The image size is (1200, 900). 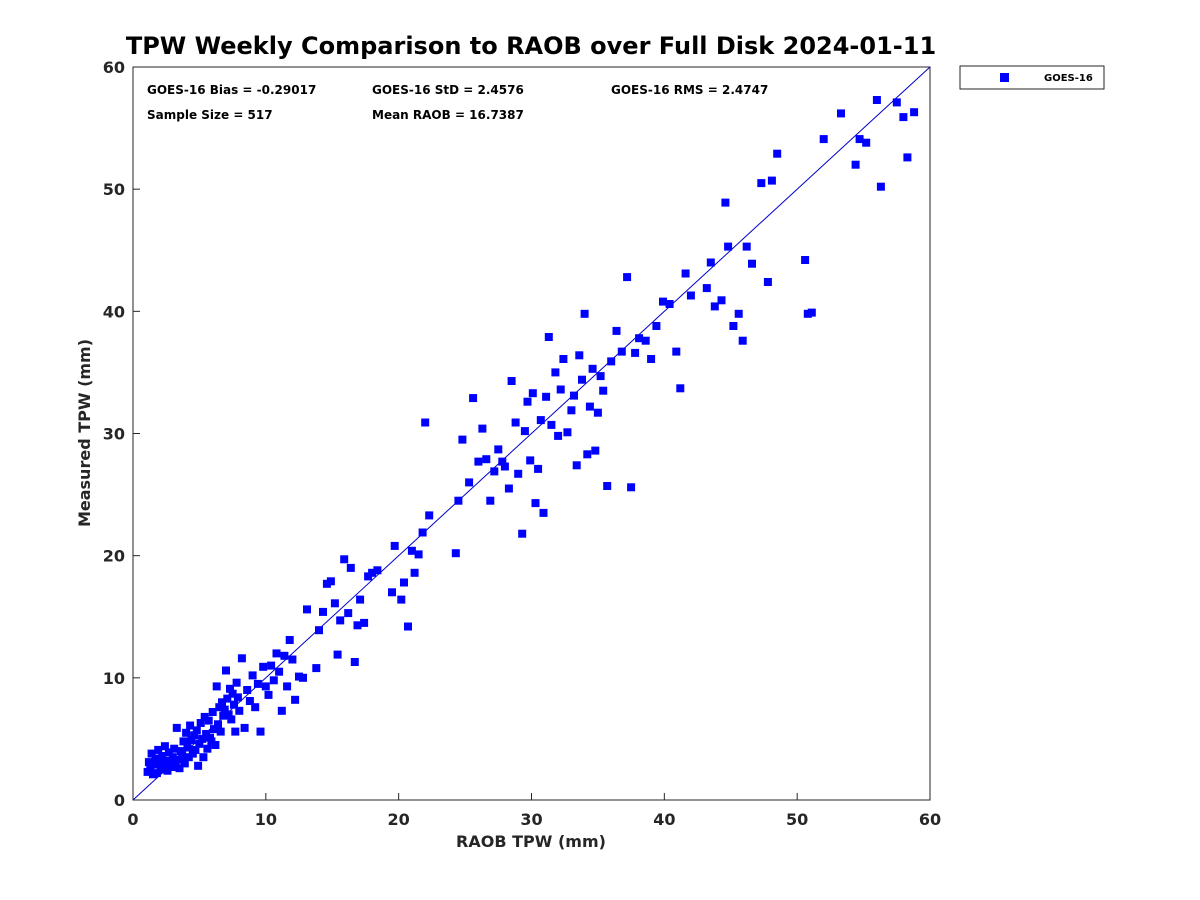 What do you see at coordinates (664, 819) in the screenshot?
I see `x-tick-label: 40` at bounding box center [664, 819].